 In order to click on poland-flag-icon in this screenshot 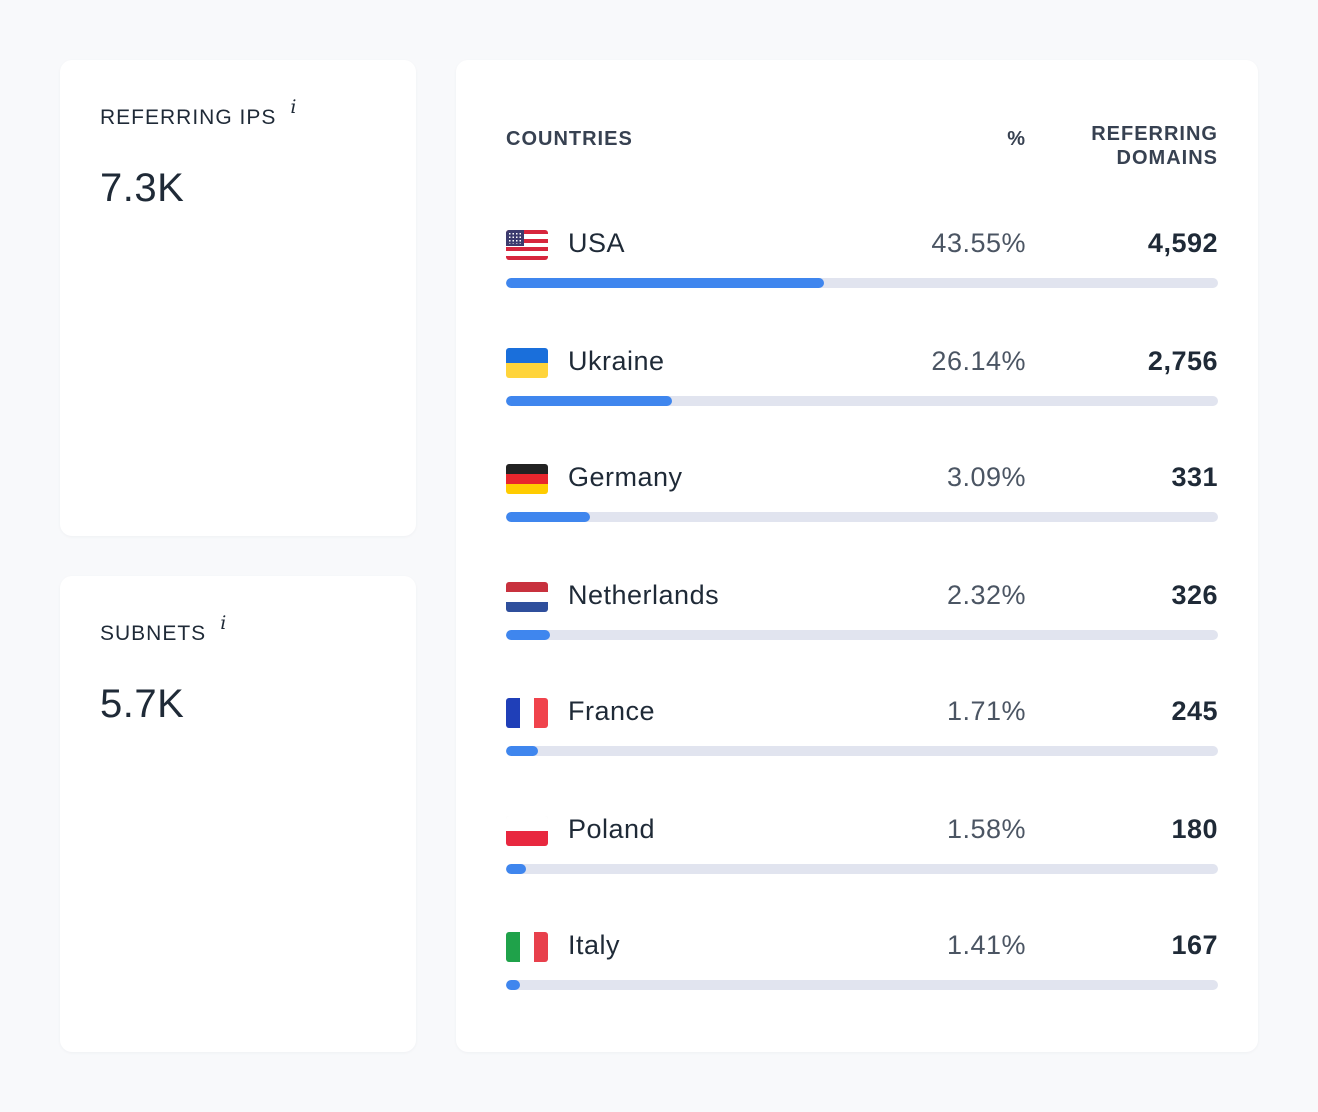, I will do `click(527, 831)`.